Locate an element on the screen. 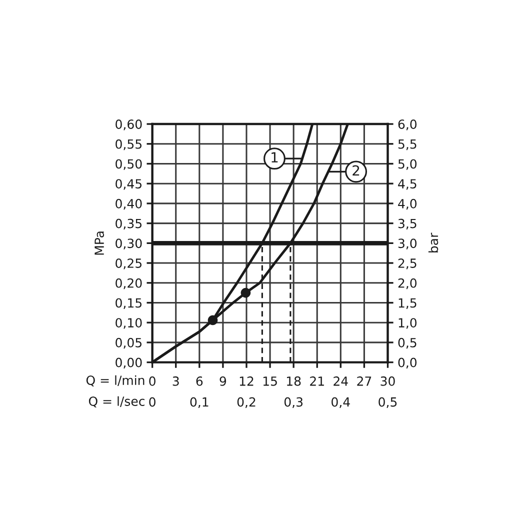 This screenshot has width=530, height=530. x-tick-label: 24 is located at coordinates (341, 381).